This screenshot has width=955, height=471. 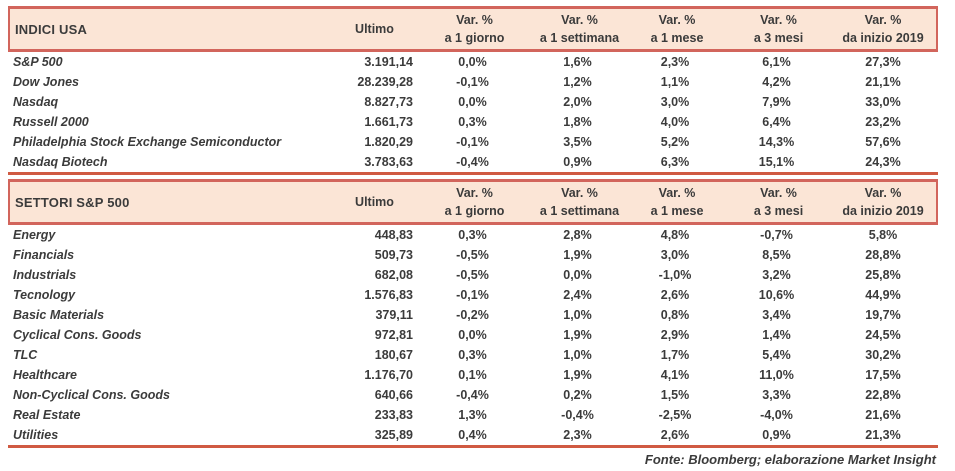 I want to click on row-var-value: 5,2%, so click(x=675, y=142).